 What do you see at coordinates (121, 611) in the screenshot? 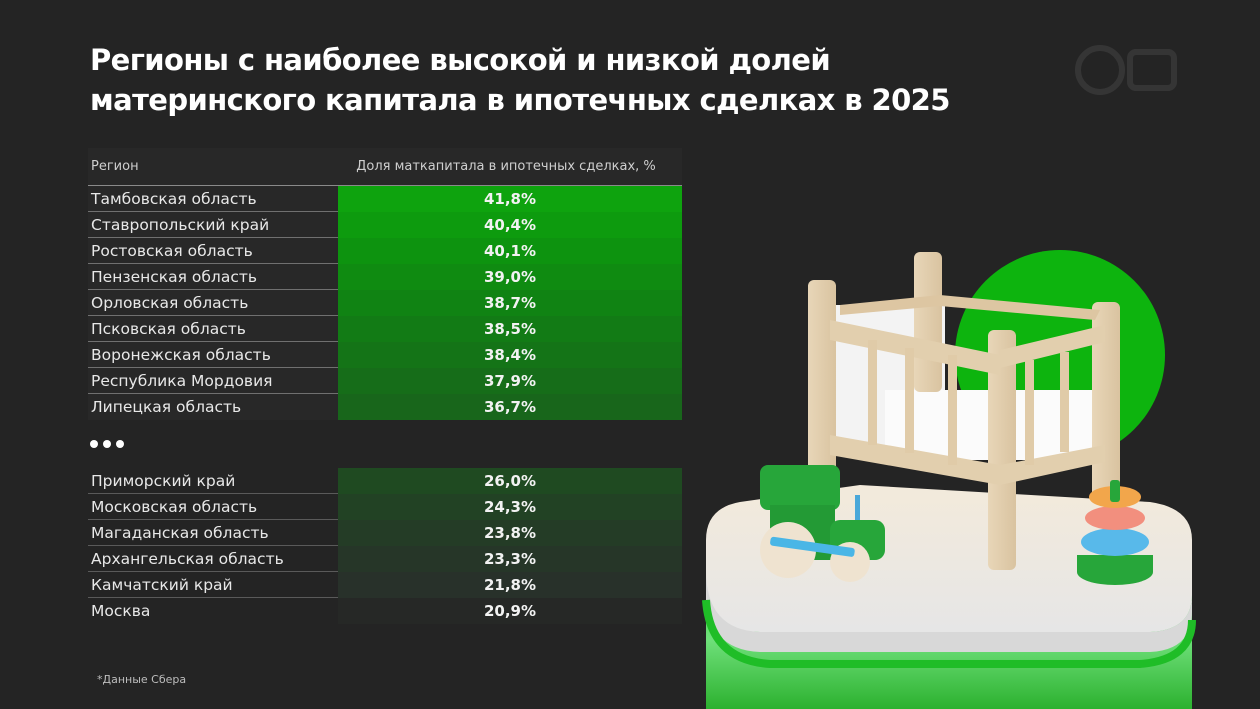
I see `region-name: Москва` at bounding box center [121, 611].